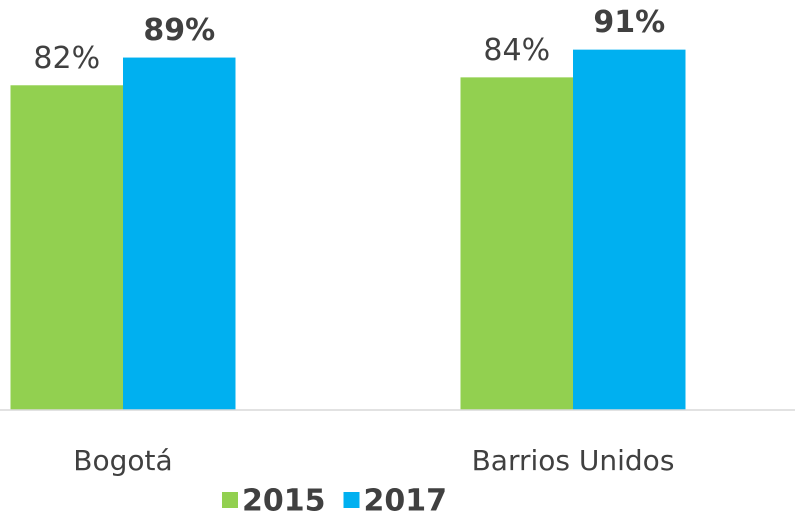  I want to click on value-label: 82%, so click(66, 58).